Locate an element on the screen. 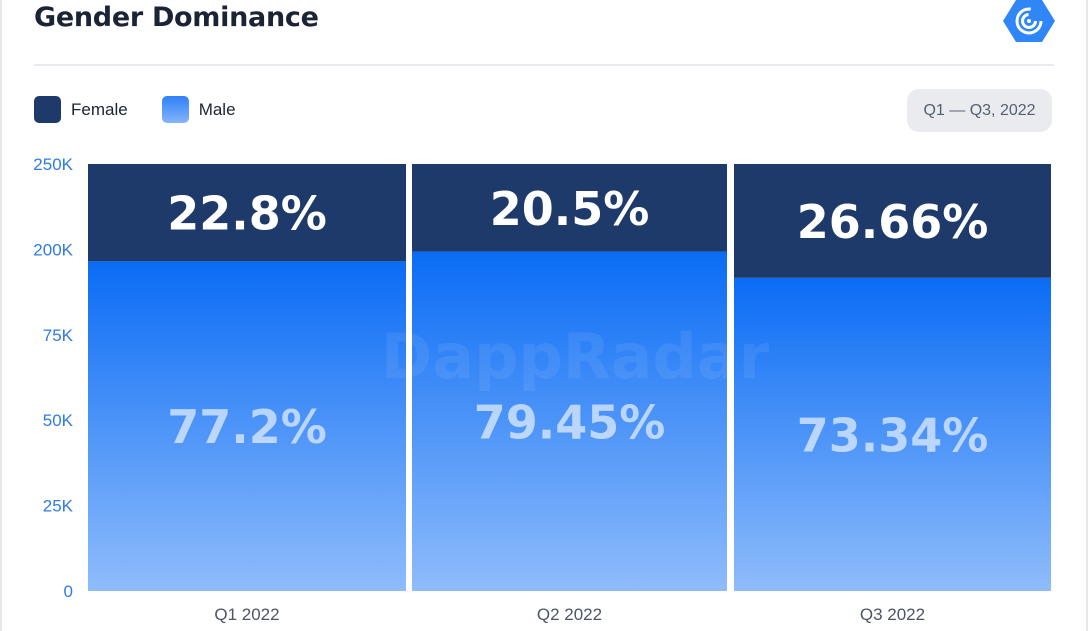 The image size is (1088, 631). data-label-female-q2-2022: 20.5% is located at coordinates (570, 209).